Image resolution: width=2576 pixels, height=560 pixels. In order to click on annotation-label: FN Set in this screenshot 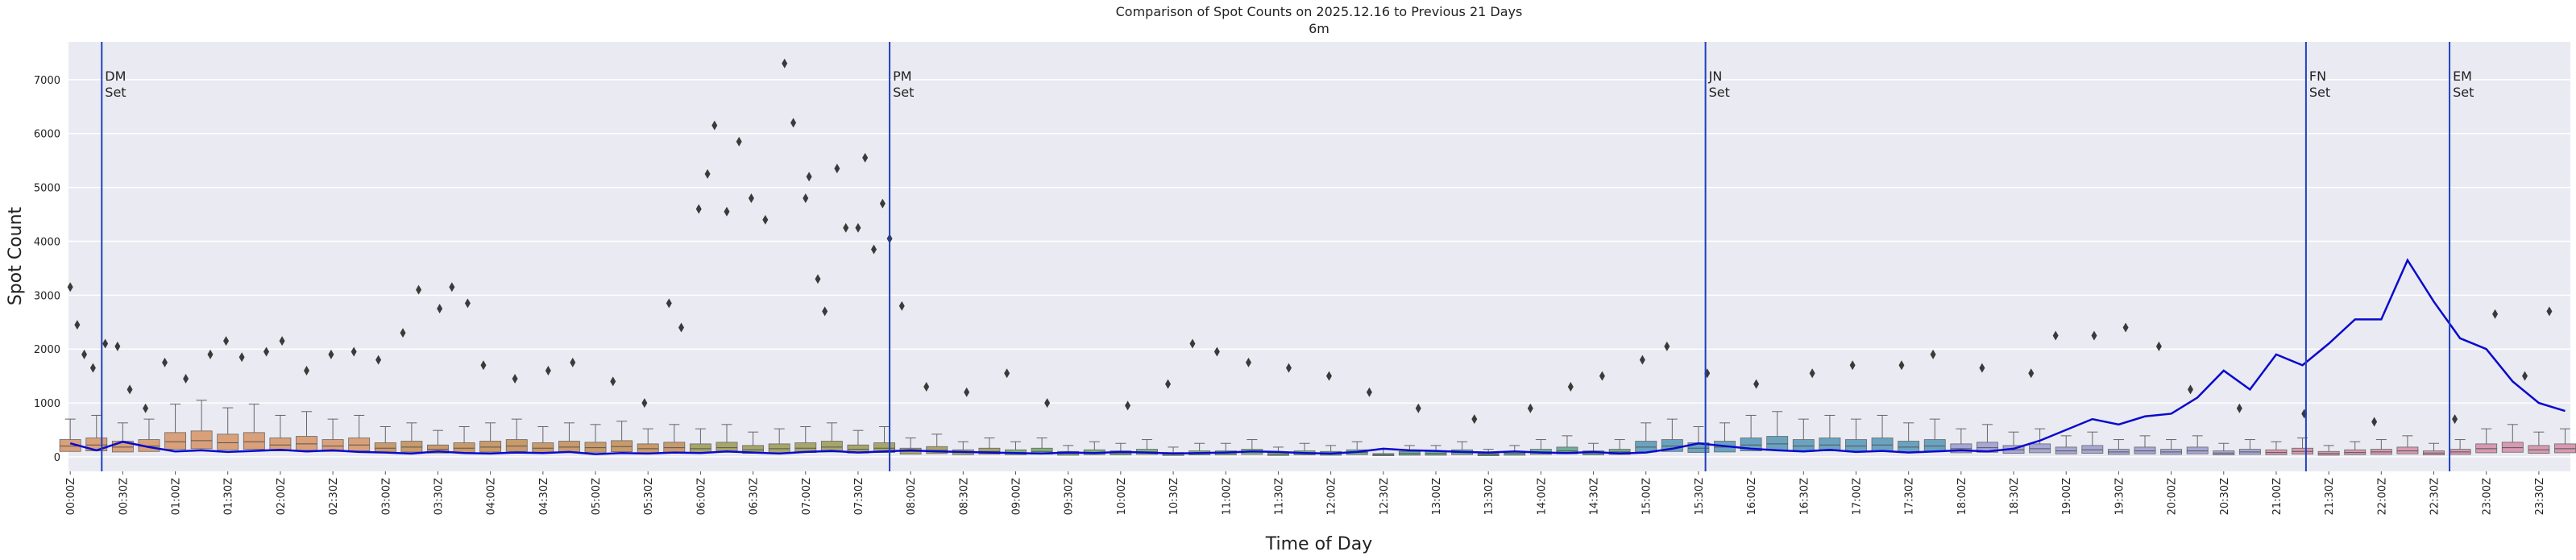, I will do `click(2319, 84)`.